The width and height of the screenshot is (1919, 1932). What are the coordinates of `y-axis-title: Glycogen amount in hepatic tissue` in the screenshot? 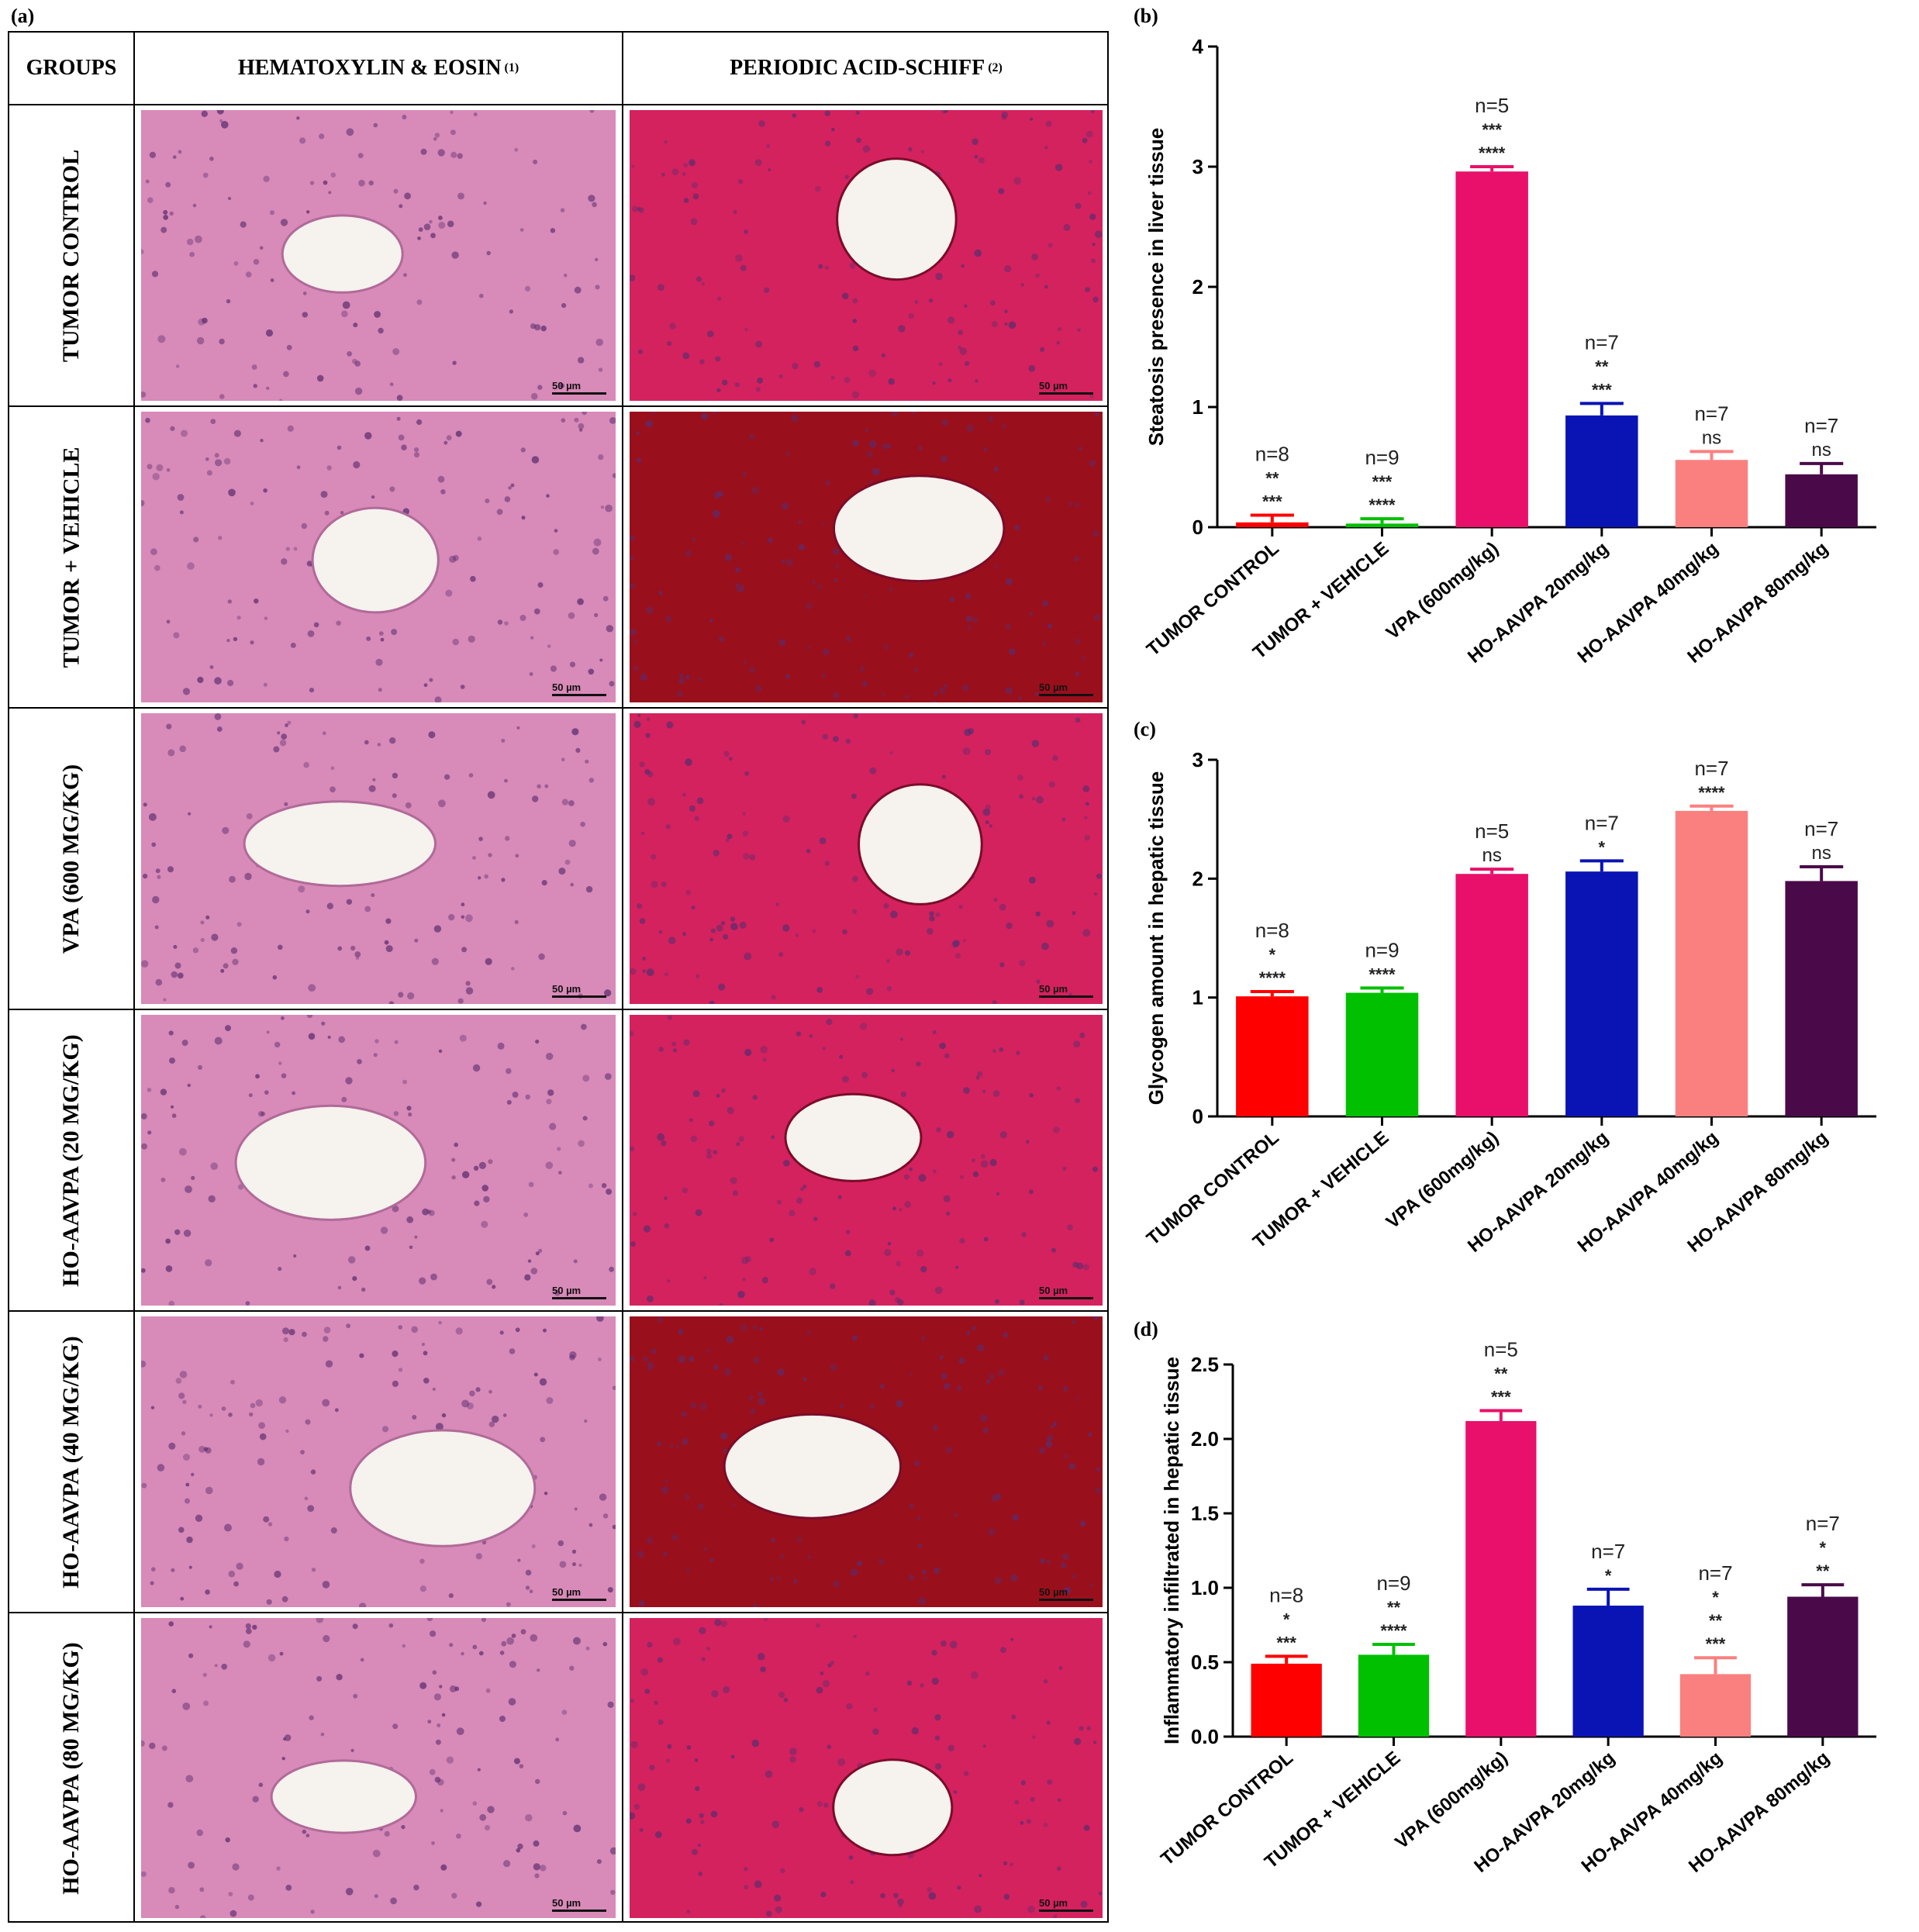 It's located at (1156, 938).